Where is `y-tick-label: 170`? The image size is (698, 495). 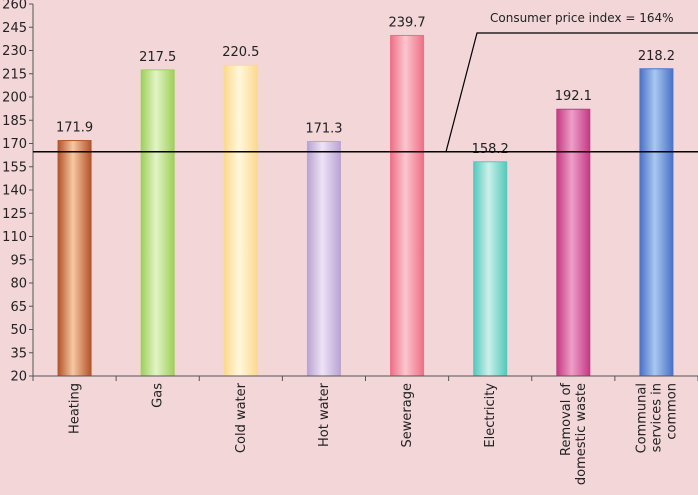
y-tick-label: 170 is located at coordinates (14, 144).